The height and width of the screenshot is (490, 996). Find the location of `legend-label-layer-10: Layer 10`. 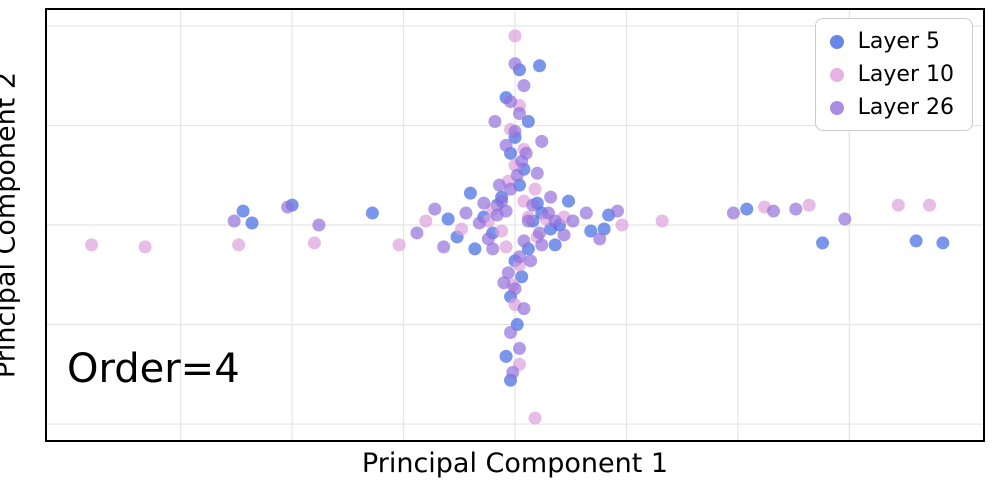

legend-label-layer-10: Layer 10 is located at coordinates (905, 74).